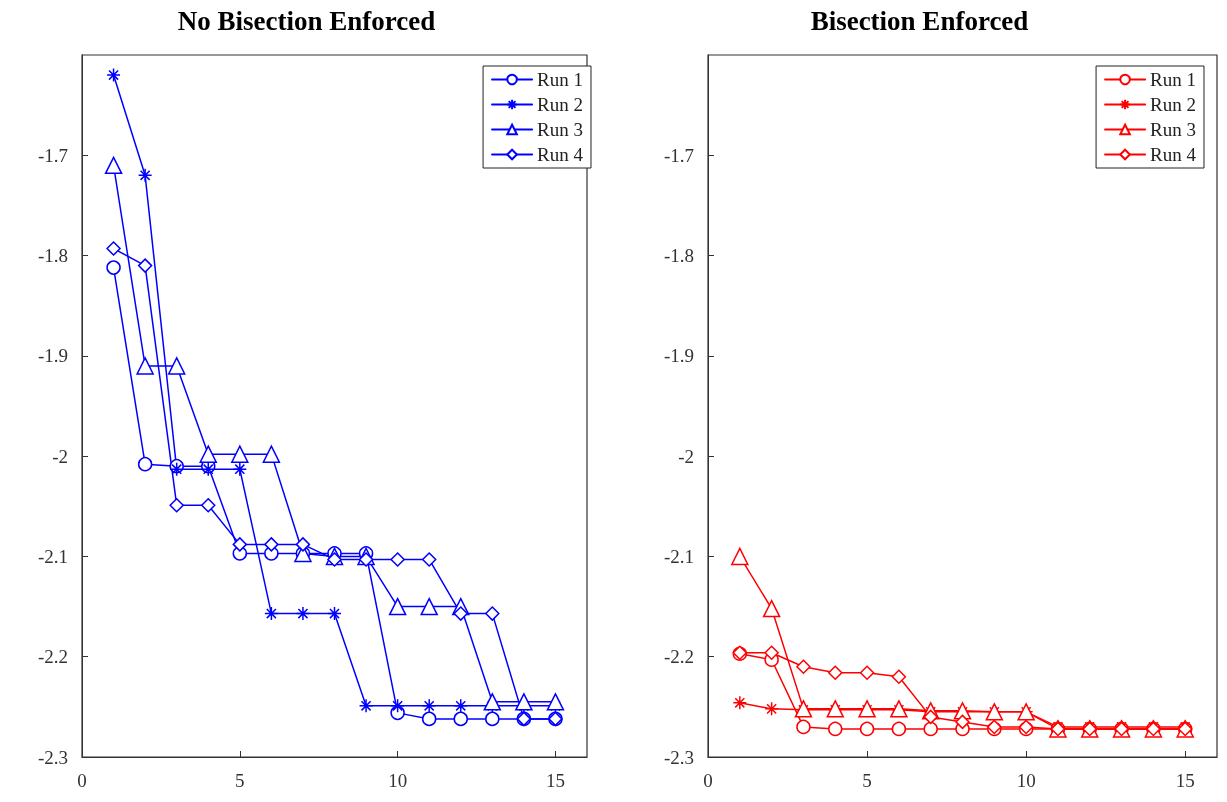 The height and width of the screenshot is (802, 1227). Describe the element at coordinates (919, 20) in the screenshot. I see `chart-title: Bisection Enforced` at that location.